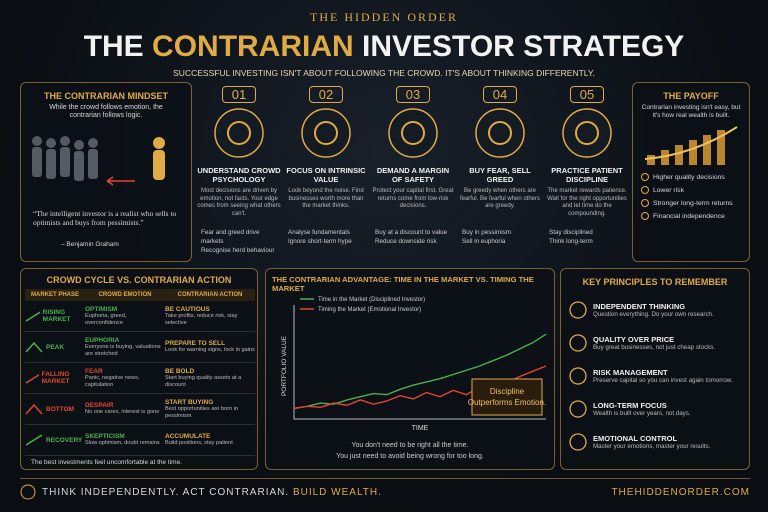 This screenshot has width=768, height=512. Describe the element at coordinates (56, 316) in the screenshot. I see `phase: RISING MARKET` at that location.